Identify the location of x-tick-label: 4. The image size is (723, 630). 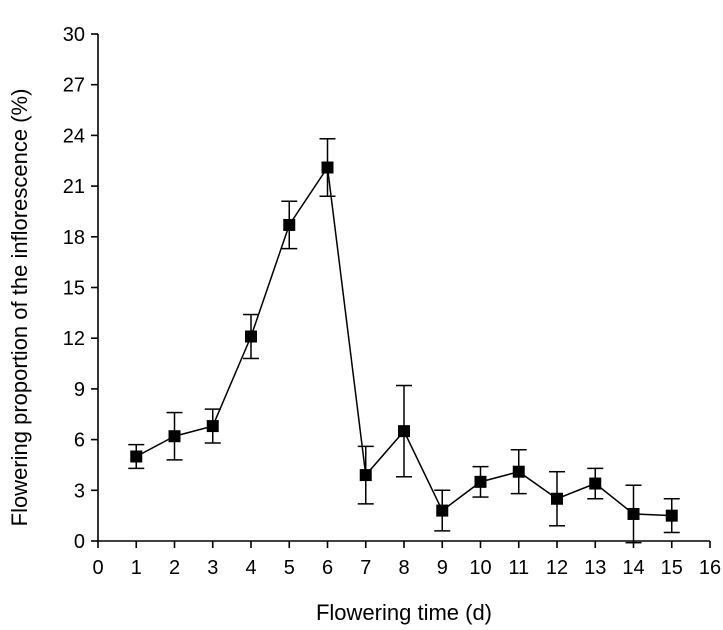
(250, 568).